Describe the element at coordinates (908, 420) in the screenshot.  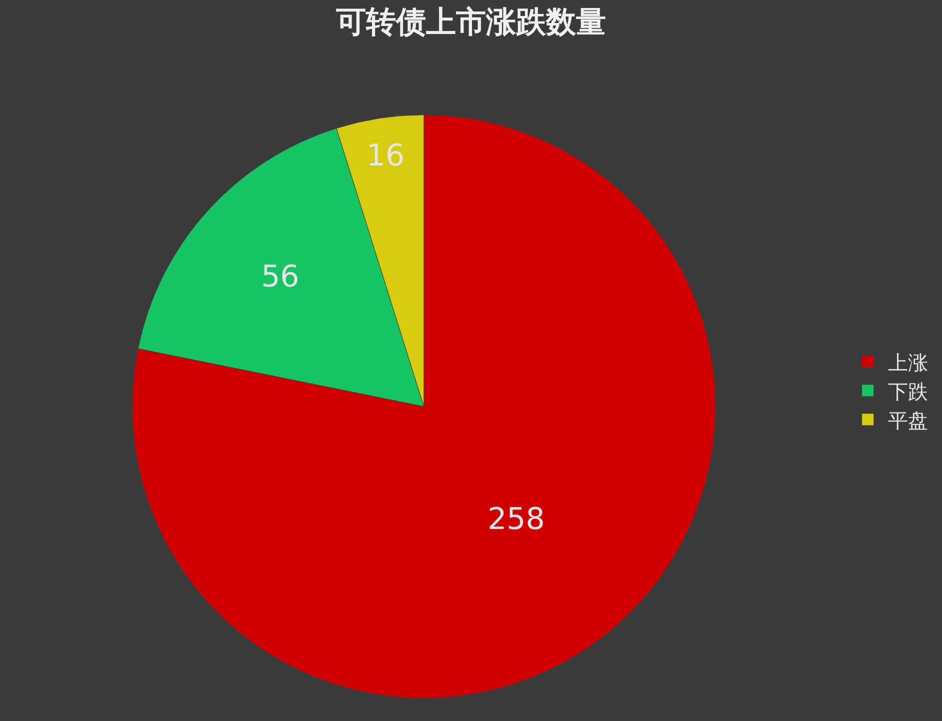
I see `legend-label: 平盘` at that location.